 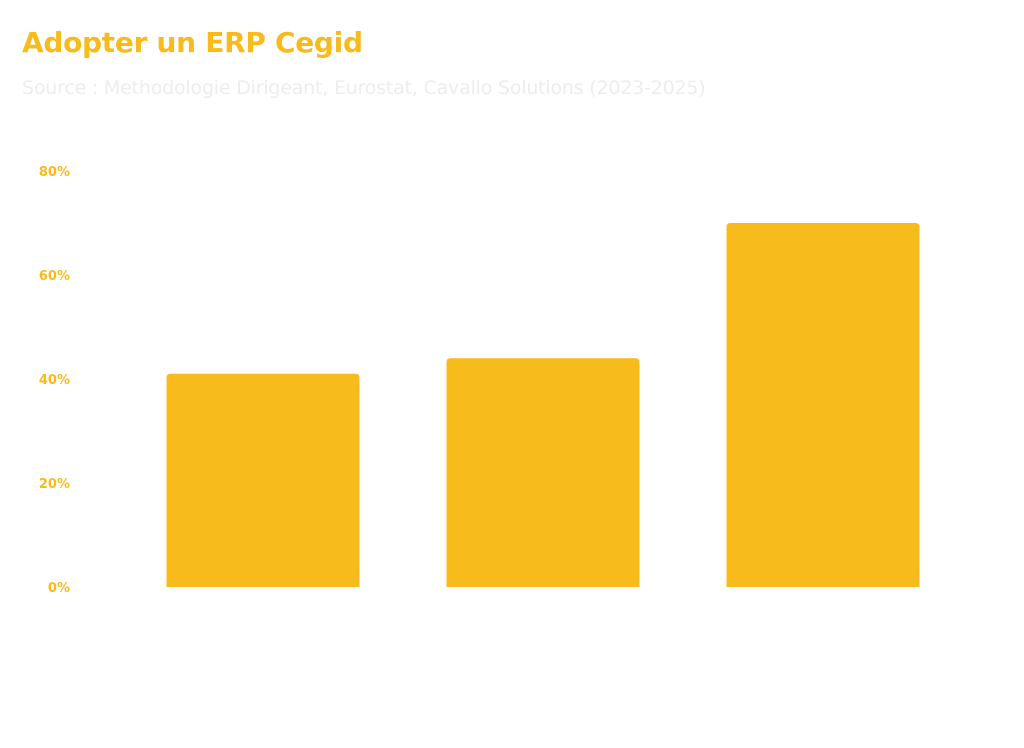 I want to click on y-tick-label: 40%, so click(x=54, y=380).